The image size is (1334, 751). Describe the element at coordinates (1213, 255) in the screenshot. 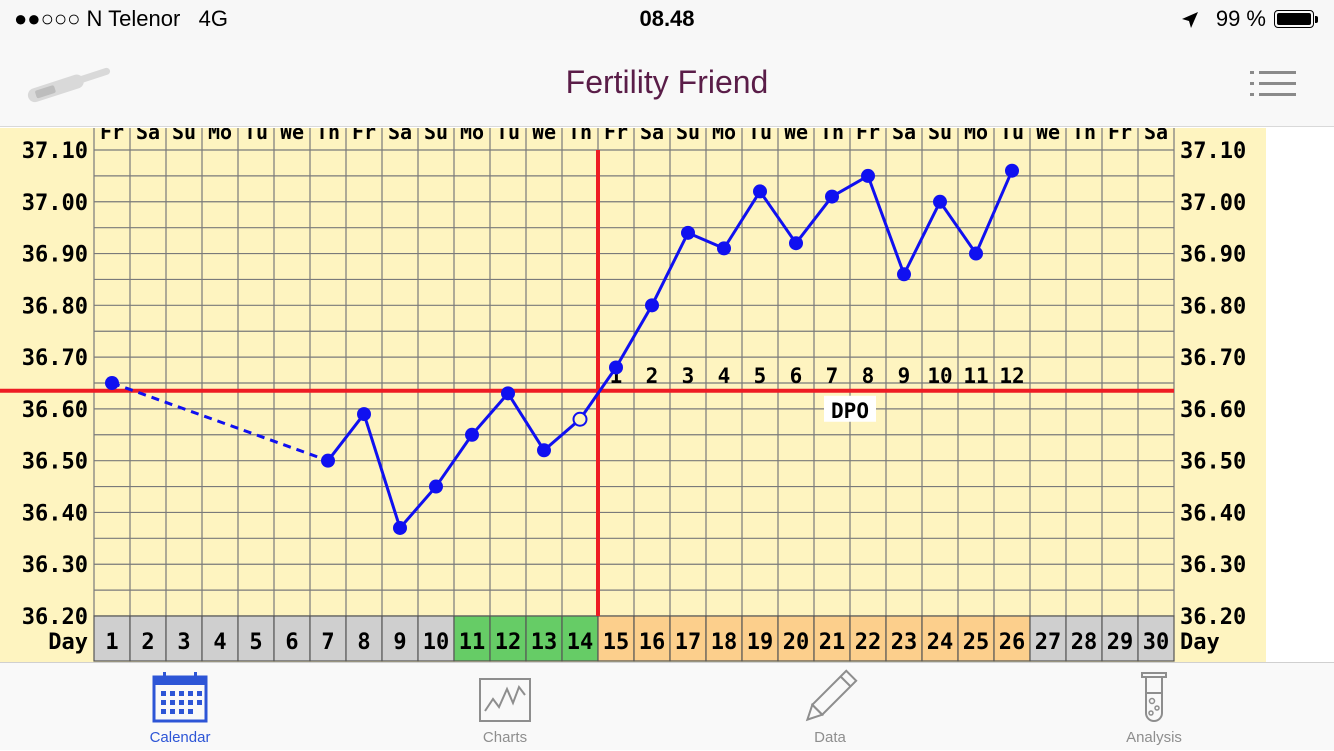

I see `y-tick-label-right: 36.90` at that location.